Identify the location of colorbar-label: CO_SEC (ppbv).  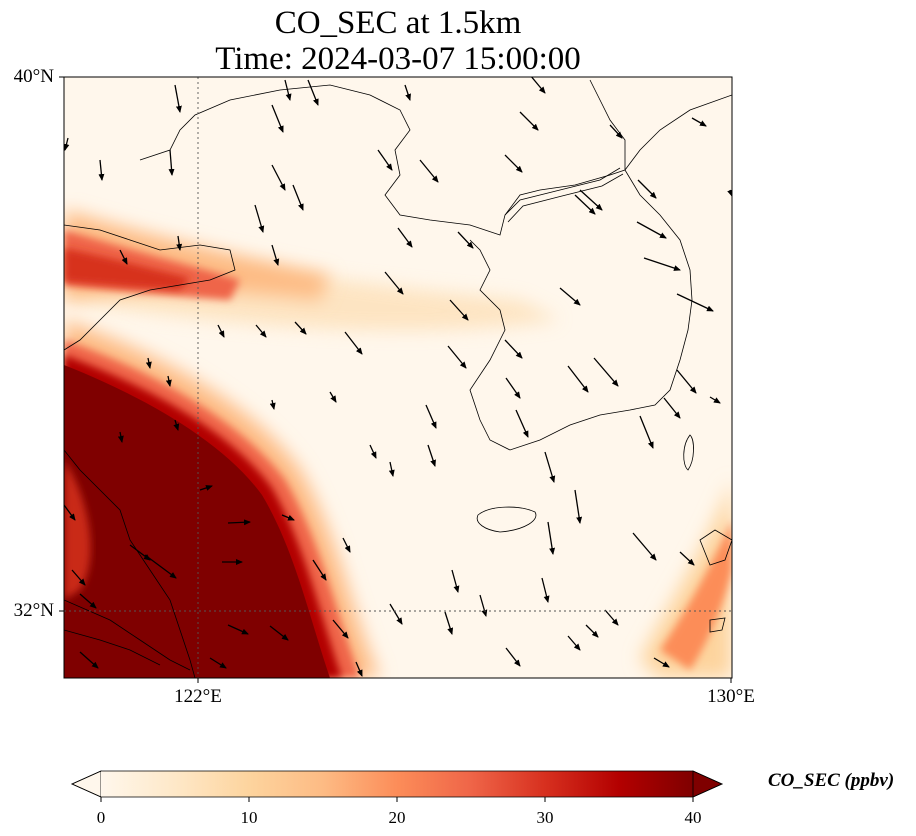
(831, 780).